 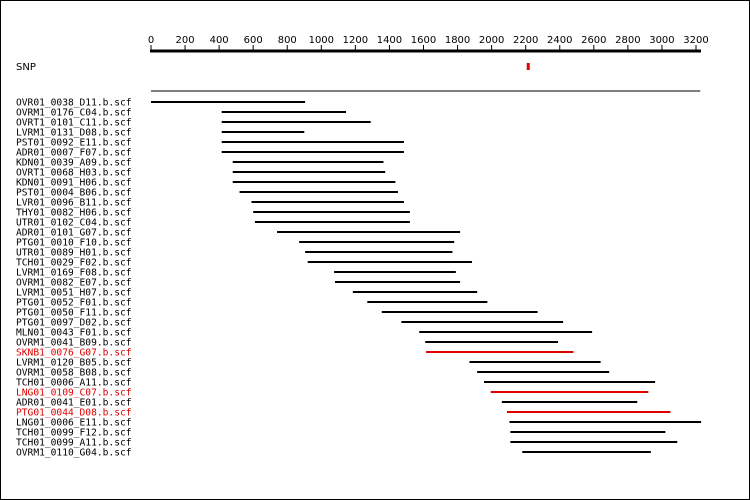 I want to click on read-row: UTR01_0089_H01.b.scf, so click(x=234, y=253).